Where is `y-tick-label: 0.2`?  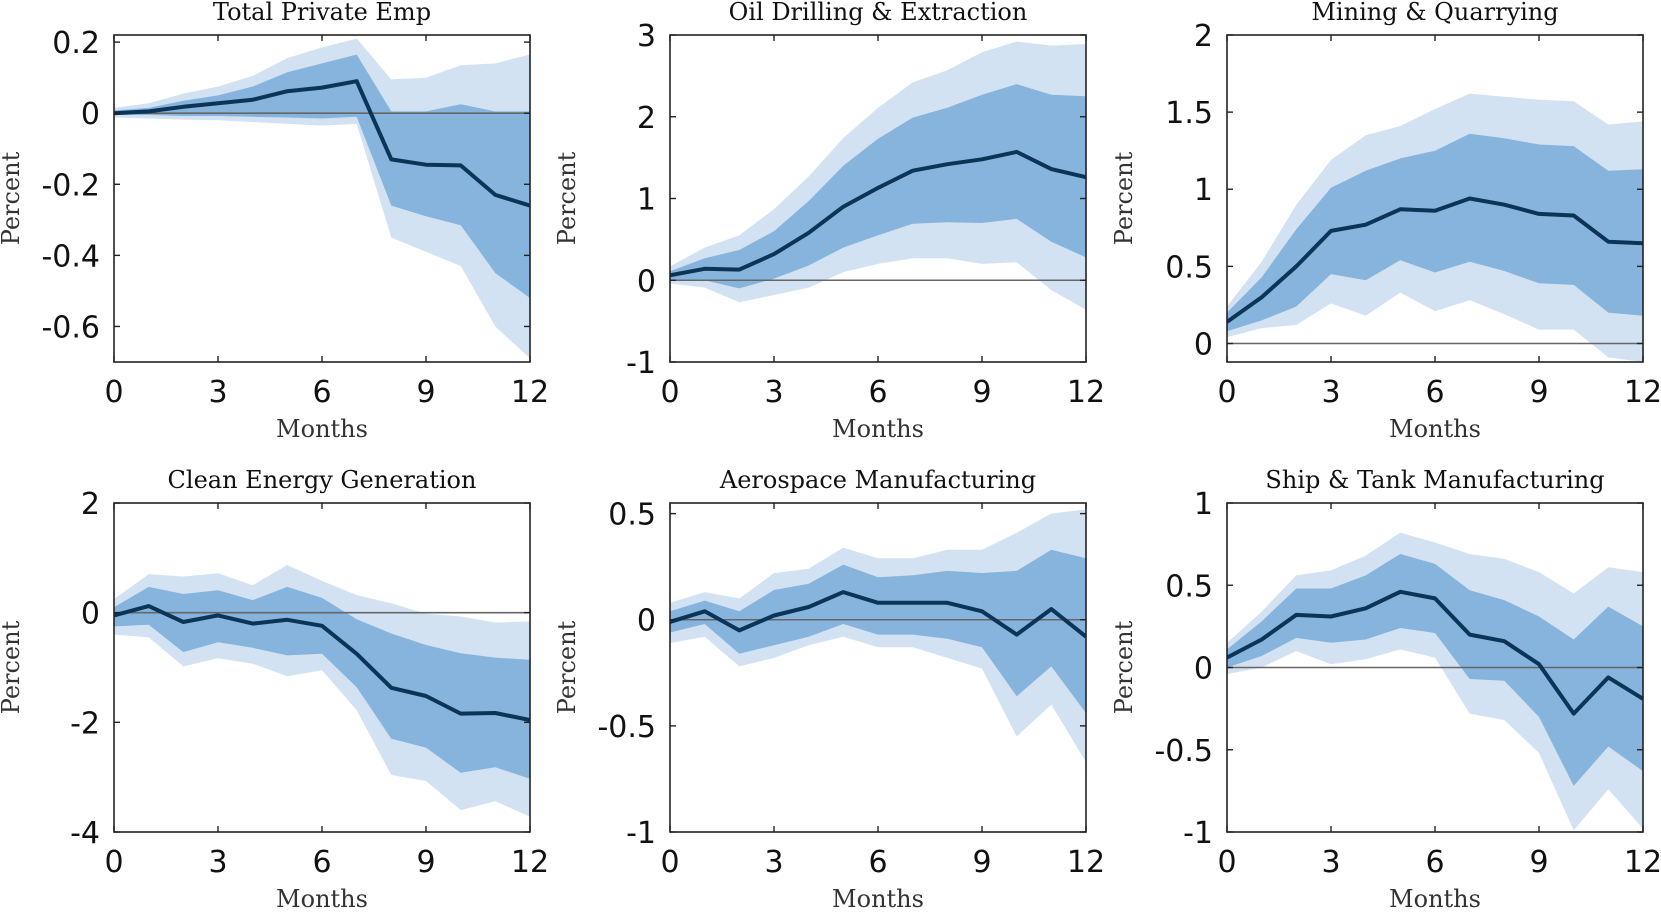 y-tick-label: 0.2 is located at coordinates (76, 43).